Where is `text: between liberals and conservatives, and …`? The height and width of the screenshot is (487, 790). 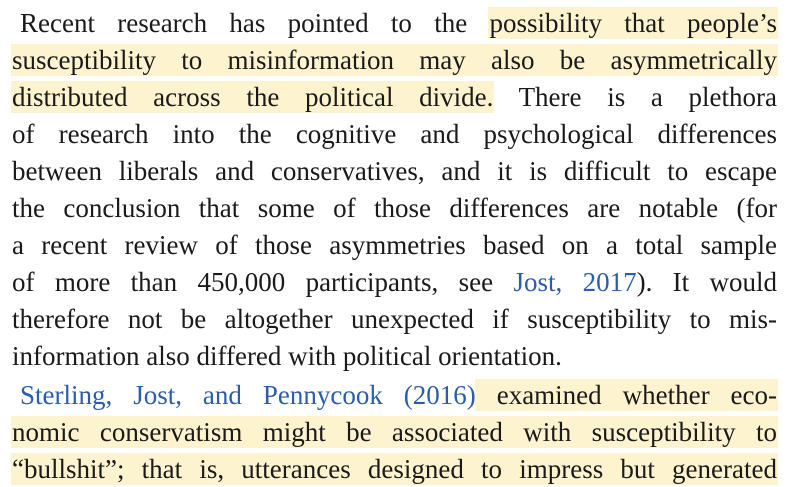 text: between liberals and conservatives, and … is located at coordinates (394, 171).